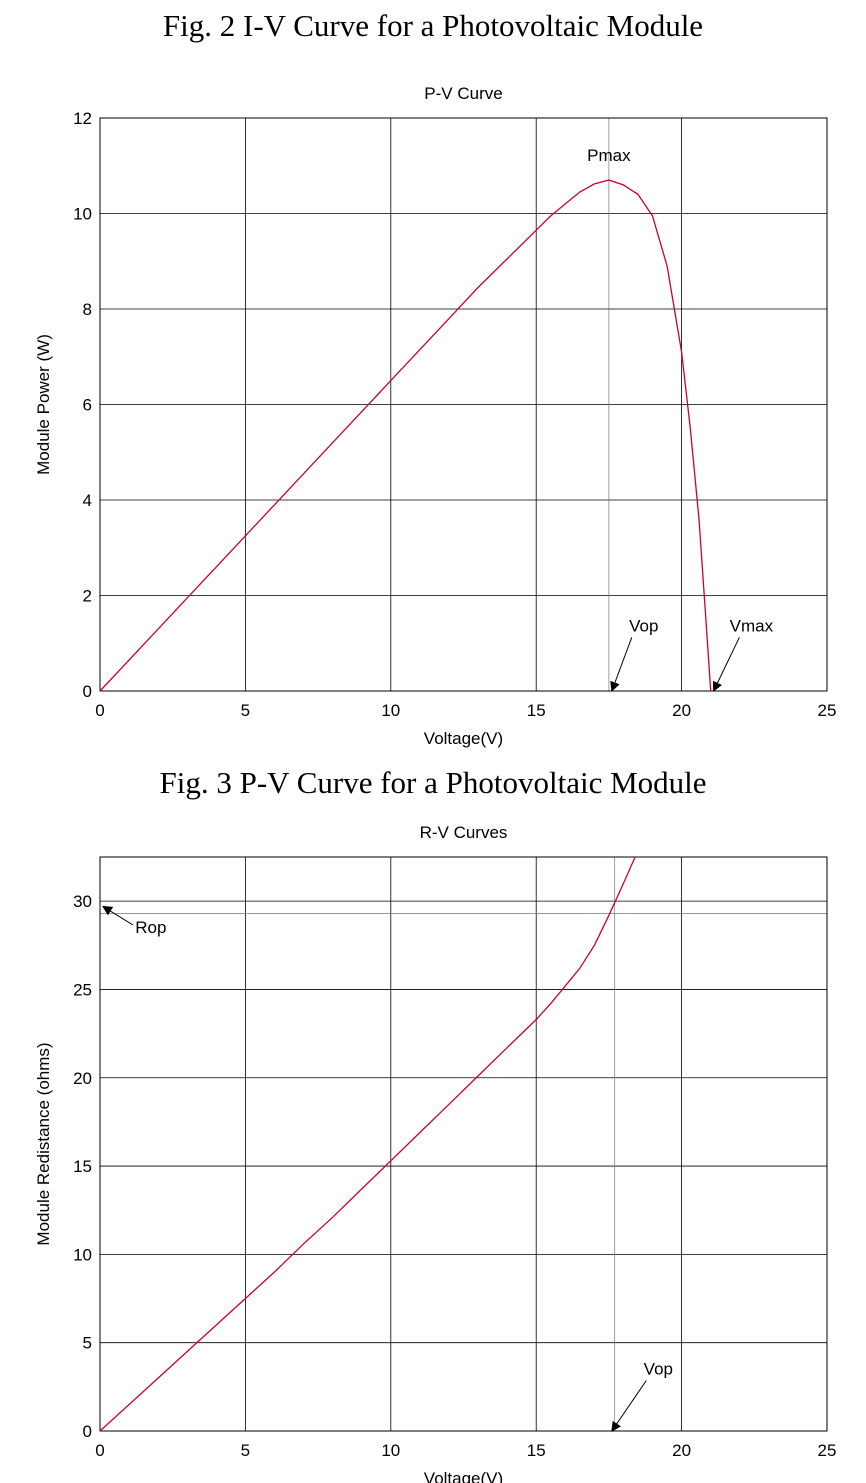  I want to click on y-tick-label: 25, so click(82, 989).